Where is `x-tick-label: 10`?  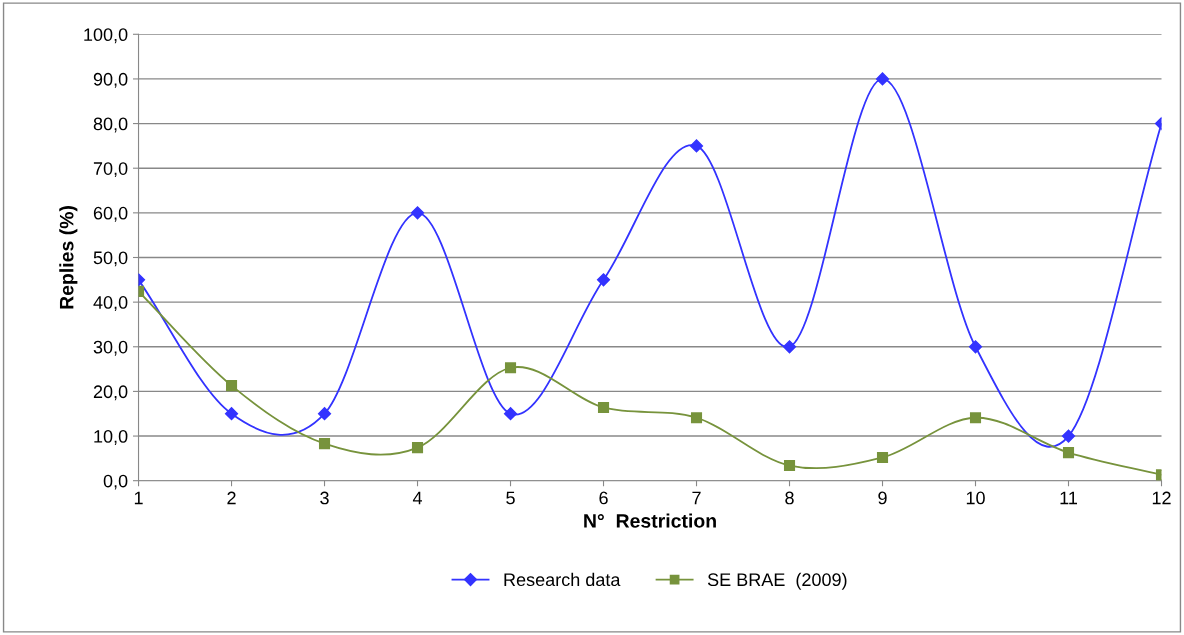 x-tick-label: 10 is located at coordinates (975, 498).